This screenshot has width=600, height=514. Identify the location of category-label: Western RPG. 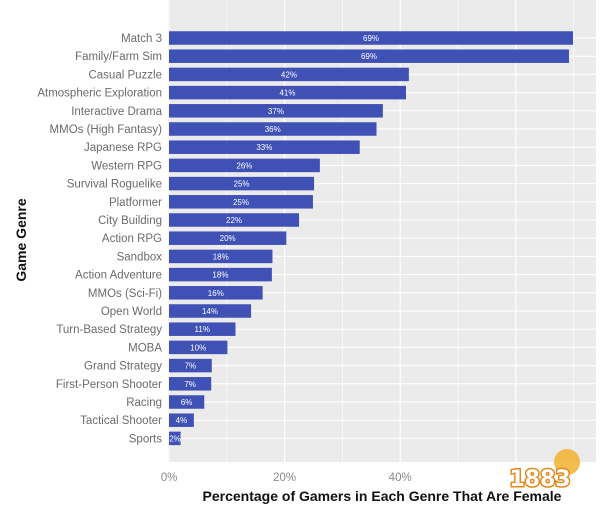
(126, 166).